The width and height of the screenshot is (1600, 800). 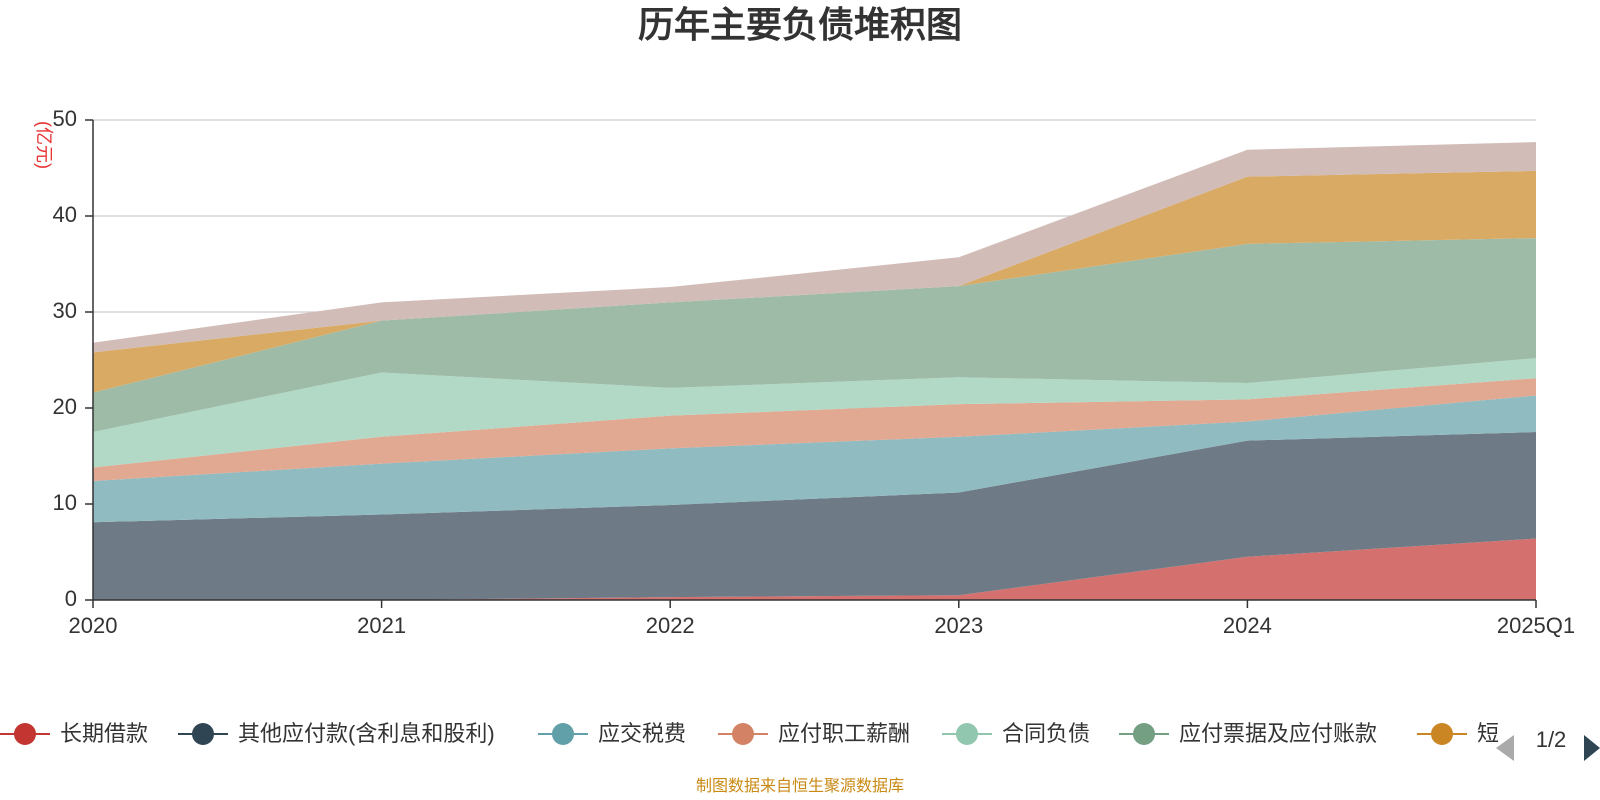 I want to click on legend-item: 应付票据及应付账款, so click(x=1248, y=733).